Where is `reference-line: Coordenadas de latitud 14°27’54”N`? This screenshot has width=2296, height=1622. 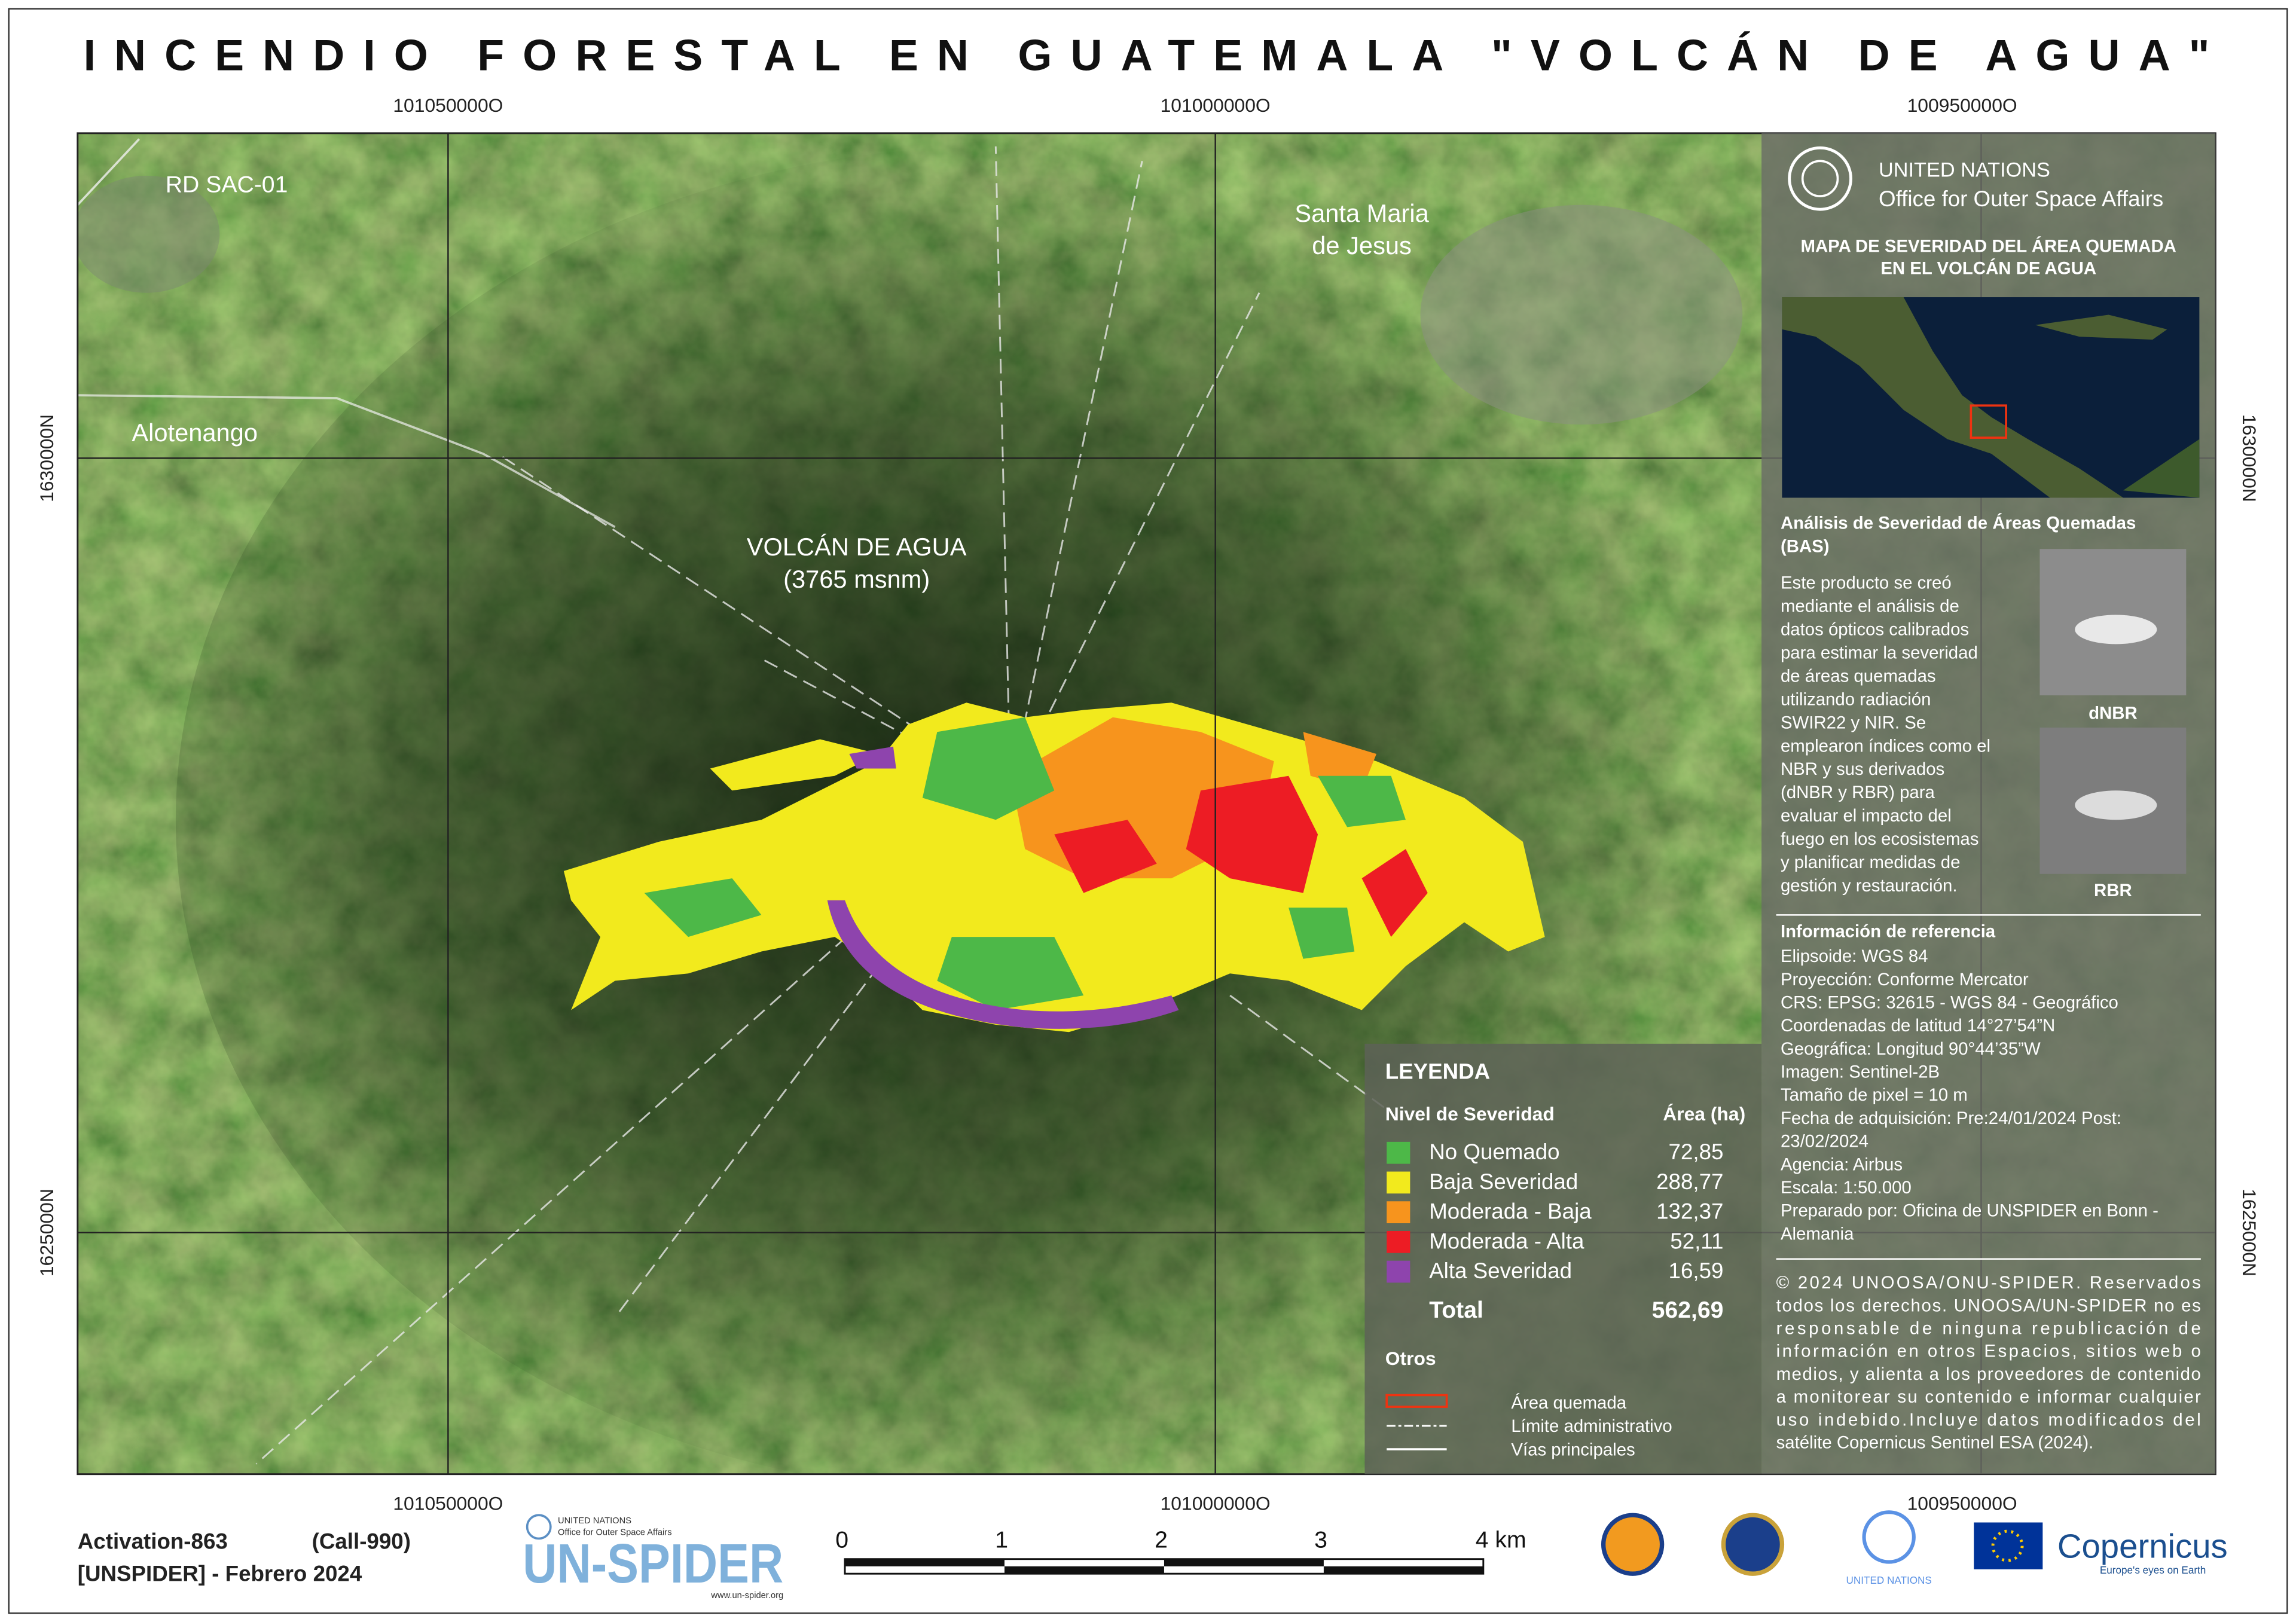
reference-line: Coordenadas de latitud 14°27’54”N is located at coordinates (1918, 1025).